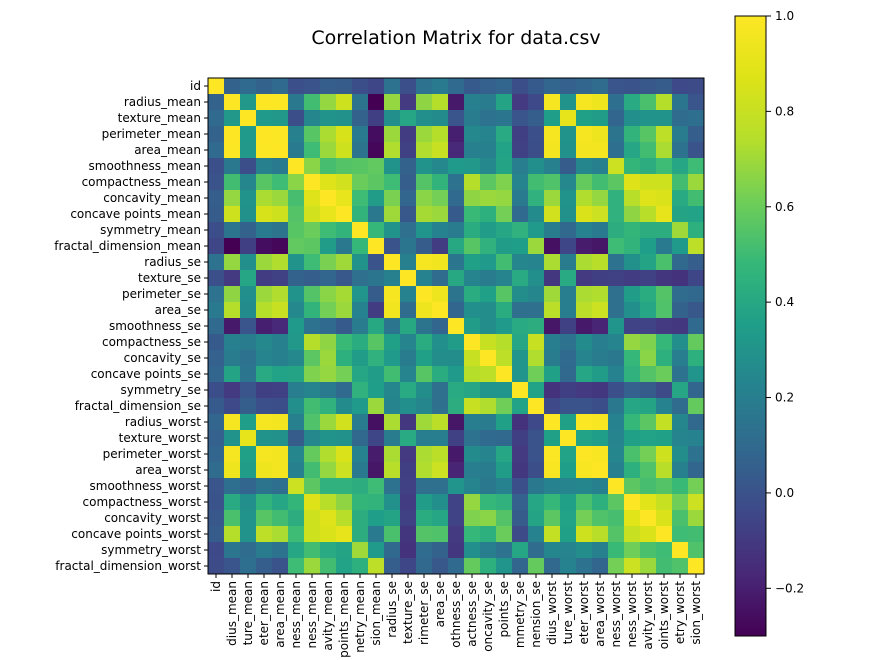 This screenshot has height=660, width=872. What do you see at coordinates (664, 615) in the screenshot?
I see `x-tick-label: oints_worst` at bounding box center [664, 615].